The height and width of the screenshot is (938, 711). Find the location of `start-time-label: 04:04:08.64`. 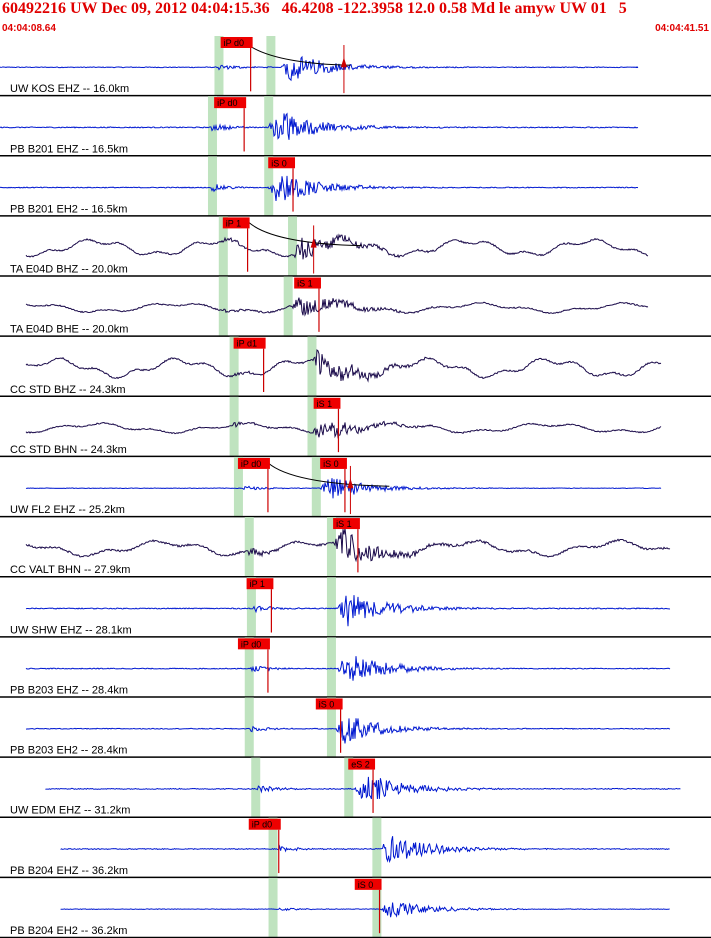

start-time-label: 04:04:08.64 is located at coordinates (29, 28).